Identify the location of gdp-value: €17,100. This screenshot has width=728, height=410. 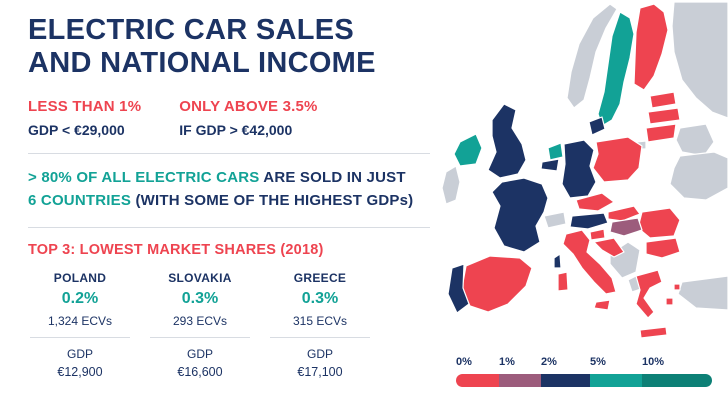
(320, 372).